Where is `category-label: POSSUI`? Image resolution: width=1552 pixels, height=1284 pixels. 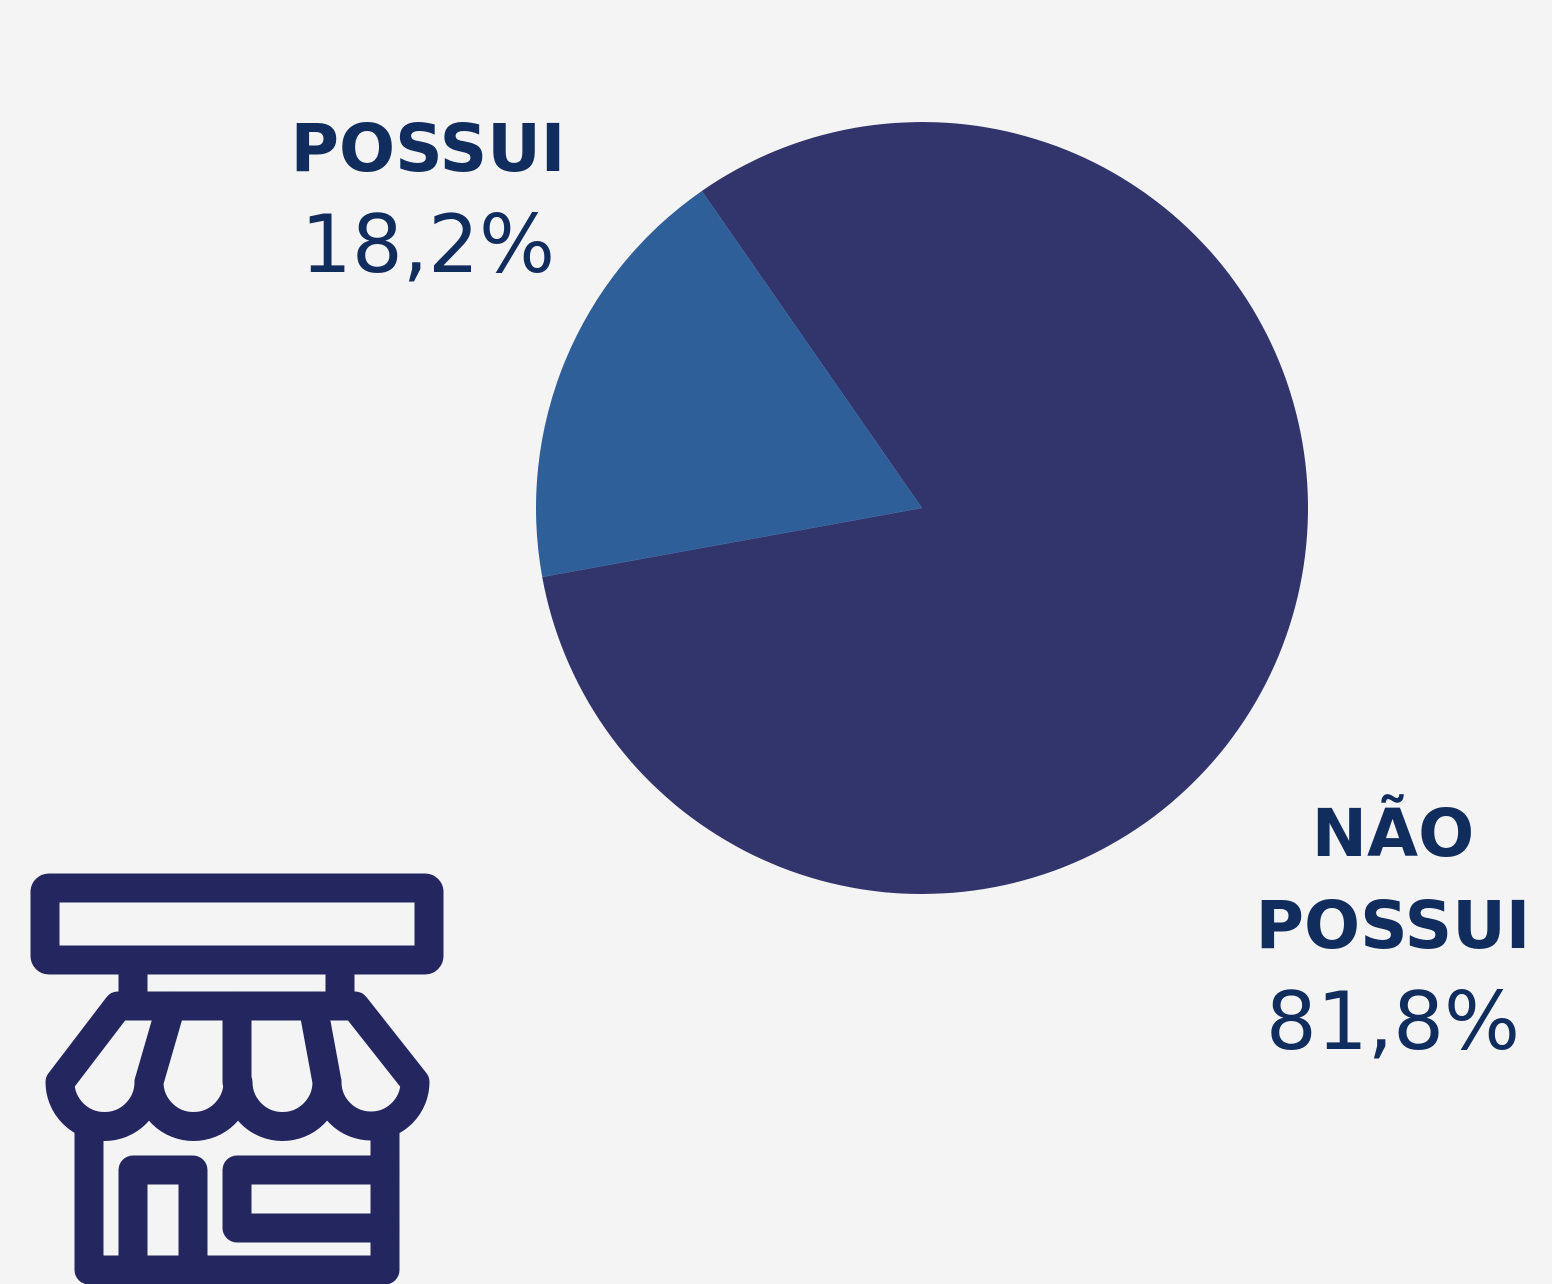
category-label: POSSUI is located at coordinates (428, 148).